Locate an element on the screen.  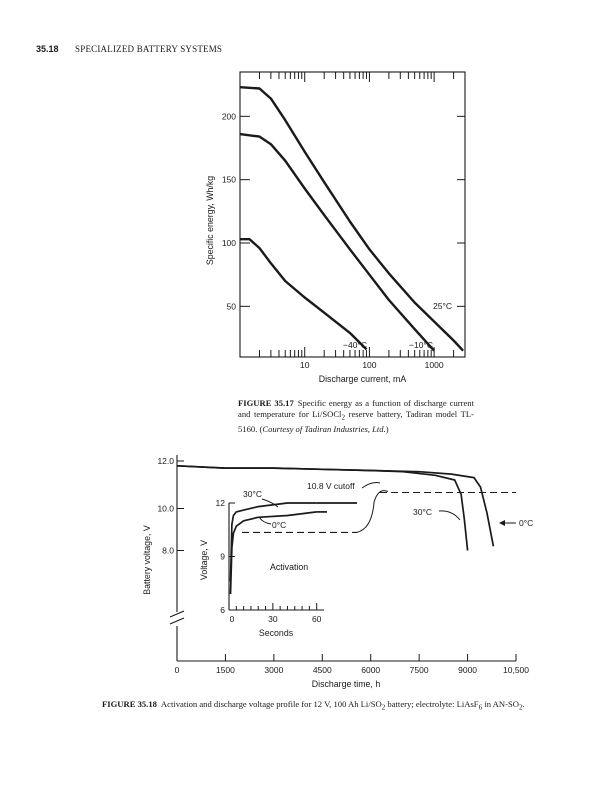
y-tick-label: 200 is located at coordinates (229, 116).